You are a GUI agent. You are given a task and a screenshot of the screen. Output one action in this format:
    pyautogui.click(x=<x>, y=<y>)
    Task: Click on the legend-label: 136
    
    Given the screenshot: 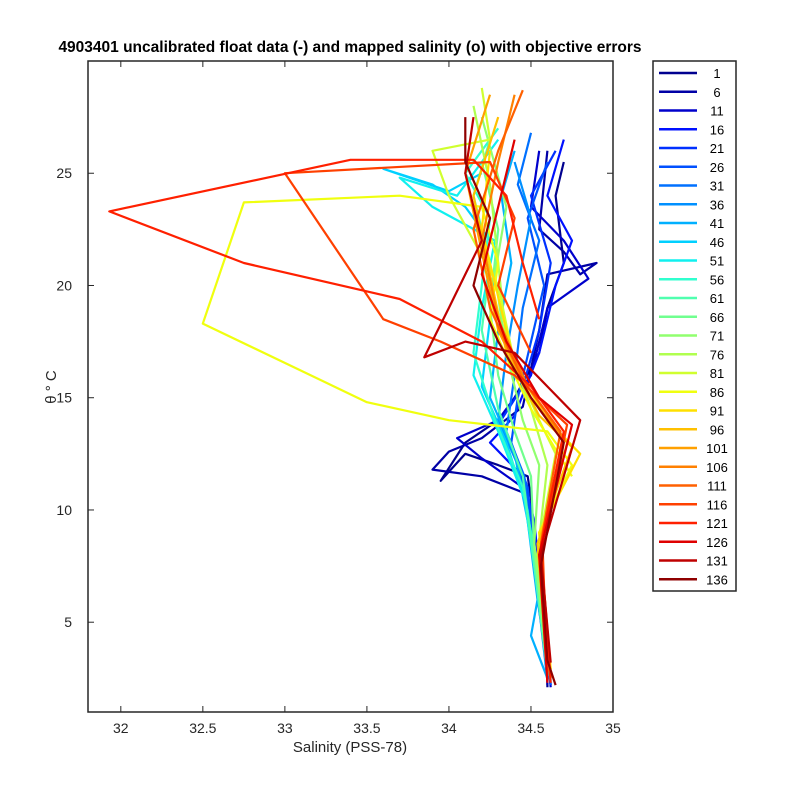 What is the action you would take?
    pyautogui.click(x=717, y=579)
    